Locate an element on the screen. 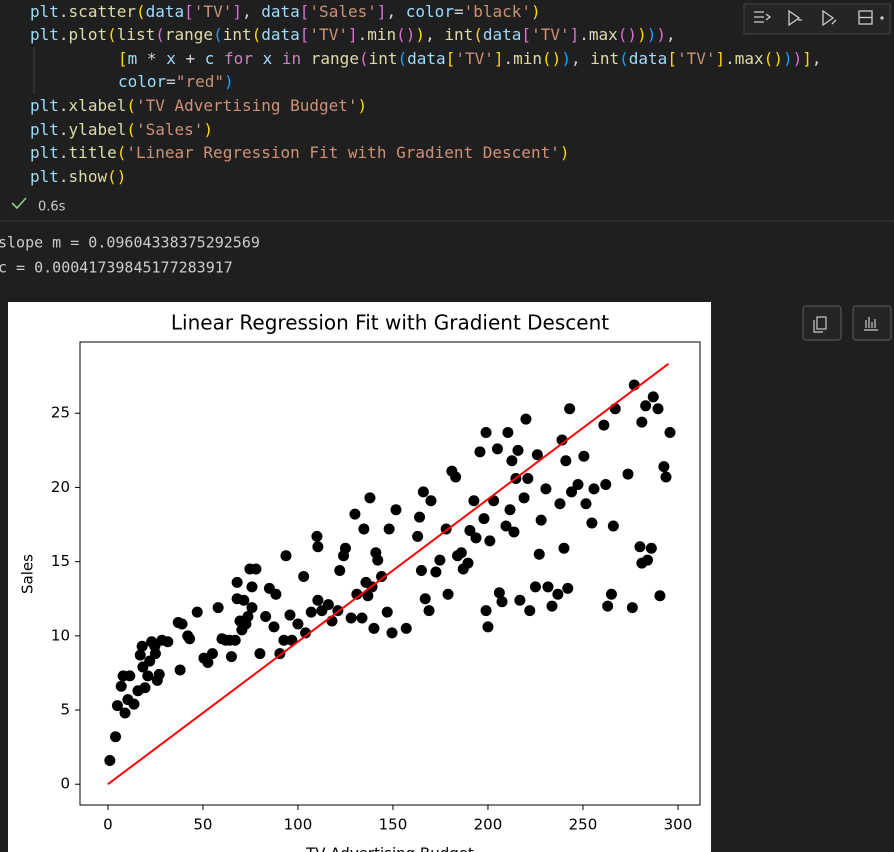 The image size is (894, 852). output-actions is located at coordinates (847, 323).